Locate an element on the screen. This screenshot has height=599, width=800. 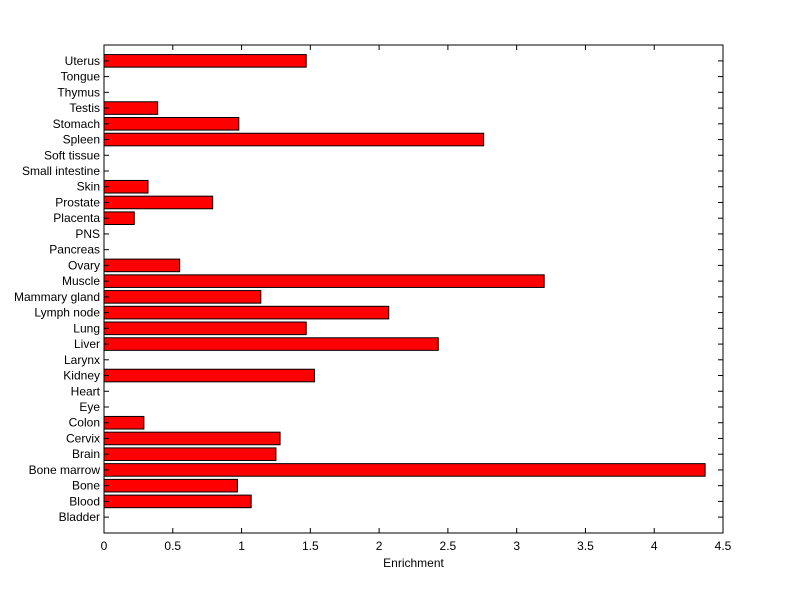
bar-stomach is located at coordinates (171, 124).